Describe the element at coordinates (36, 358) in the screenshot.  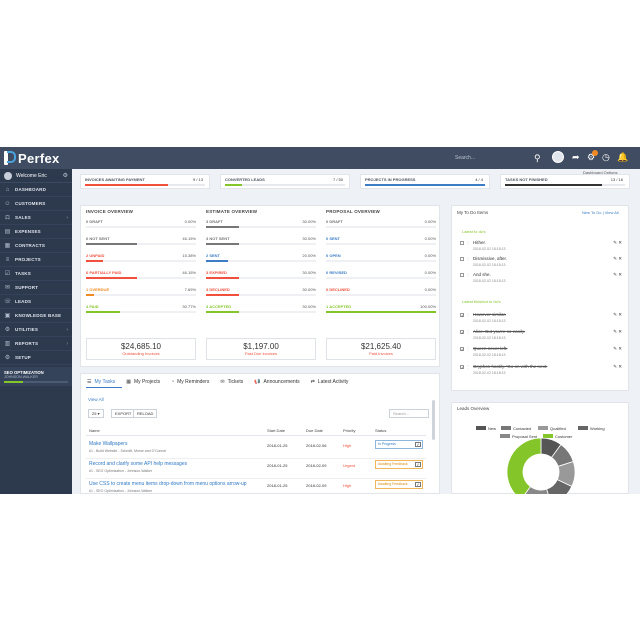
I see `sidebar-item-setup: ⚙ SETUP` at that location.